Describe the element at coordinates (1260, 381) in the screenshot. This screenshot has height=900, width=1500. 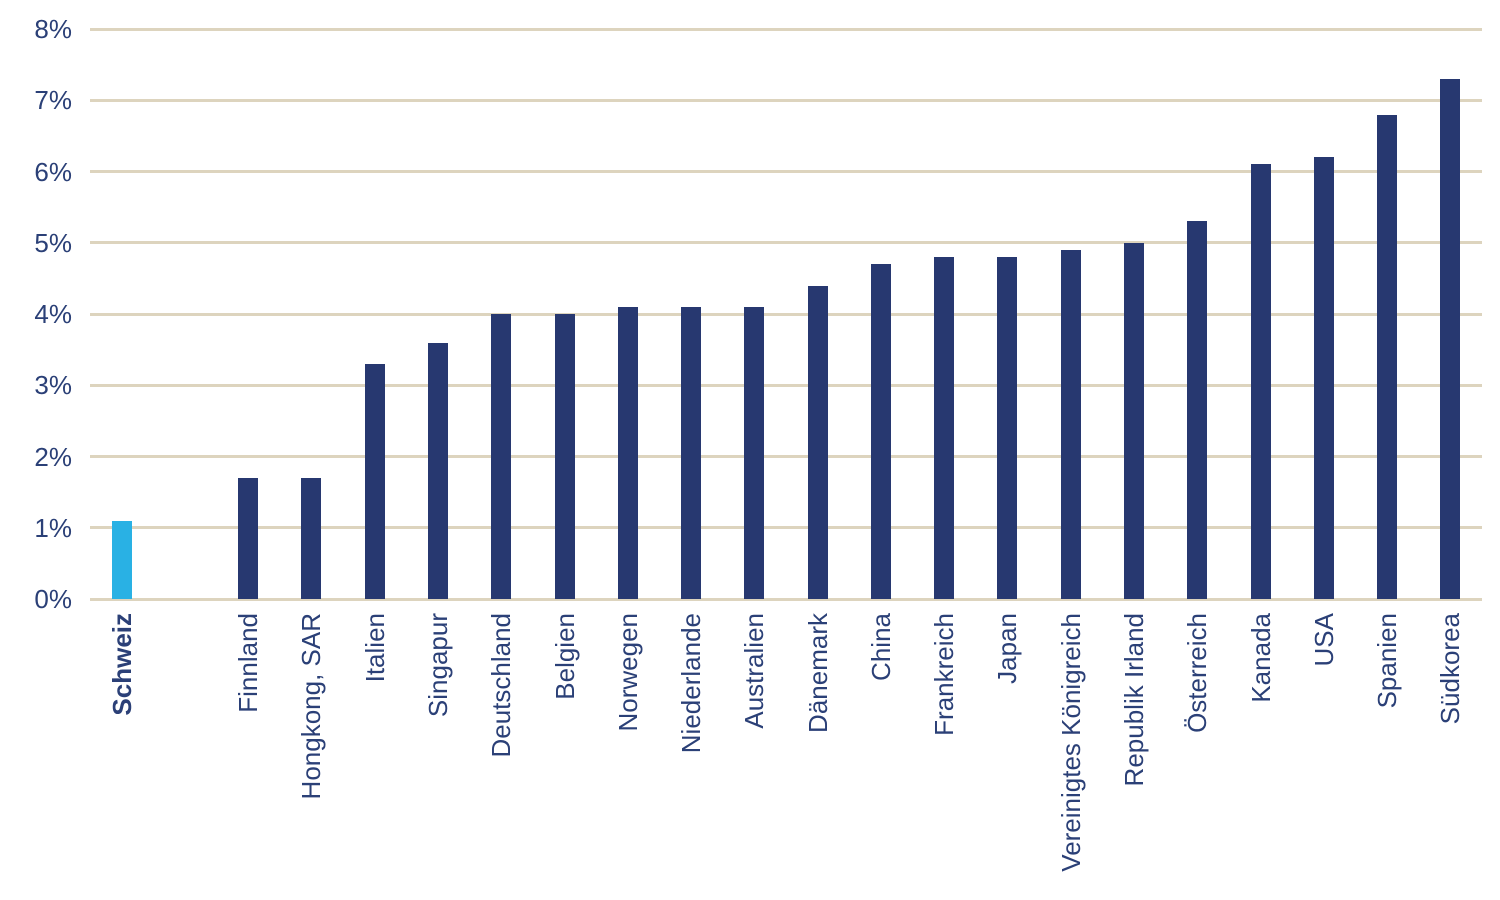
I see `bar-kanada` at that location.